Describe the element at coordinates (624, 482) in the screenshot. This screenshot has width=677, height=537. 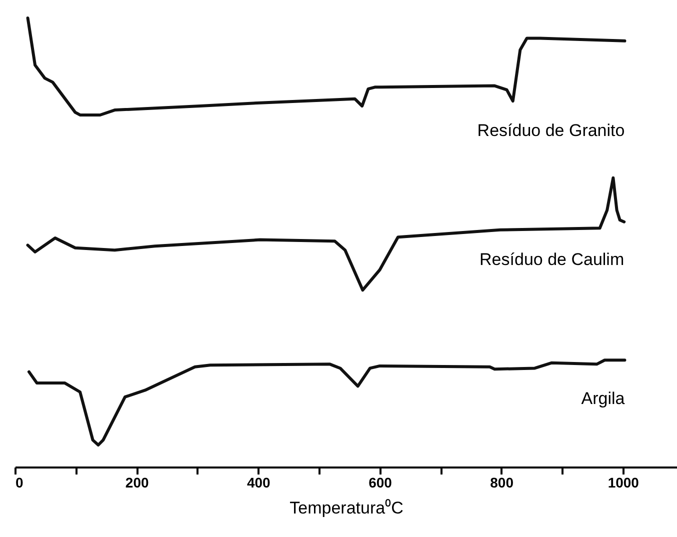
I see `x-tick-label: 1000` at that location.